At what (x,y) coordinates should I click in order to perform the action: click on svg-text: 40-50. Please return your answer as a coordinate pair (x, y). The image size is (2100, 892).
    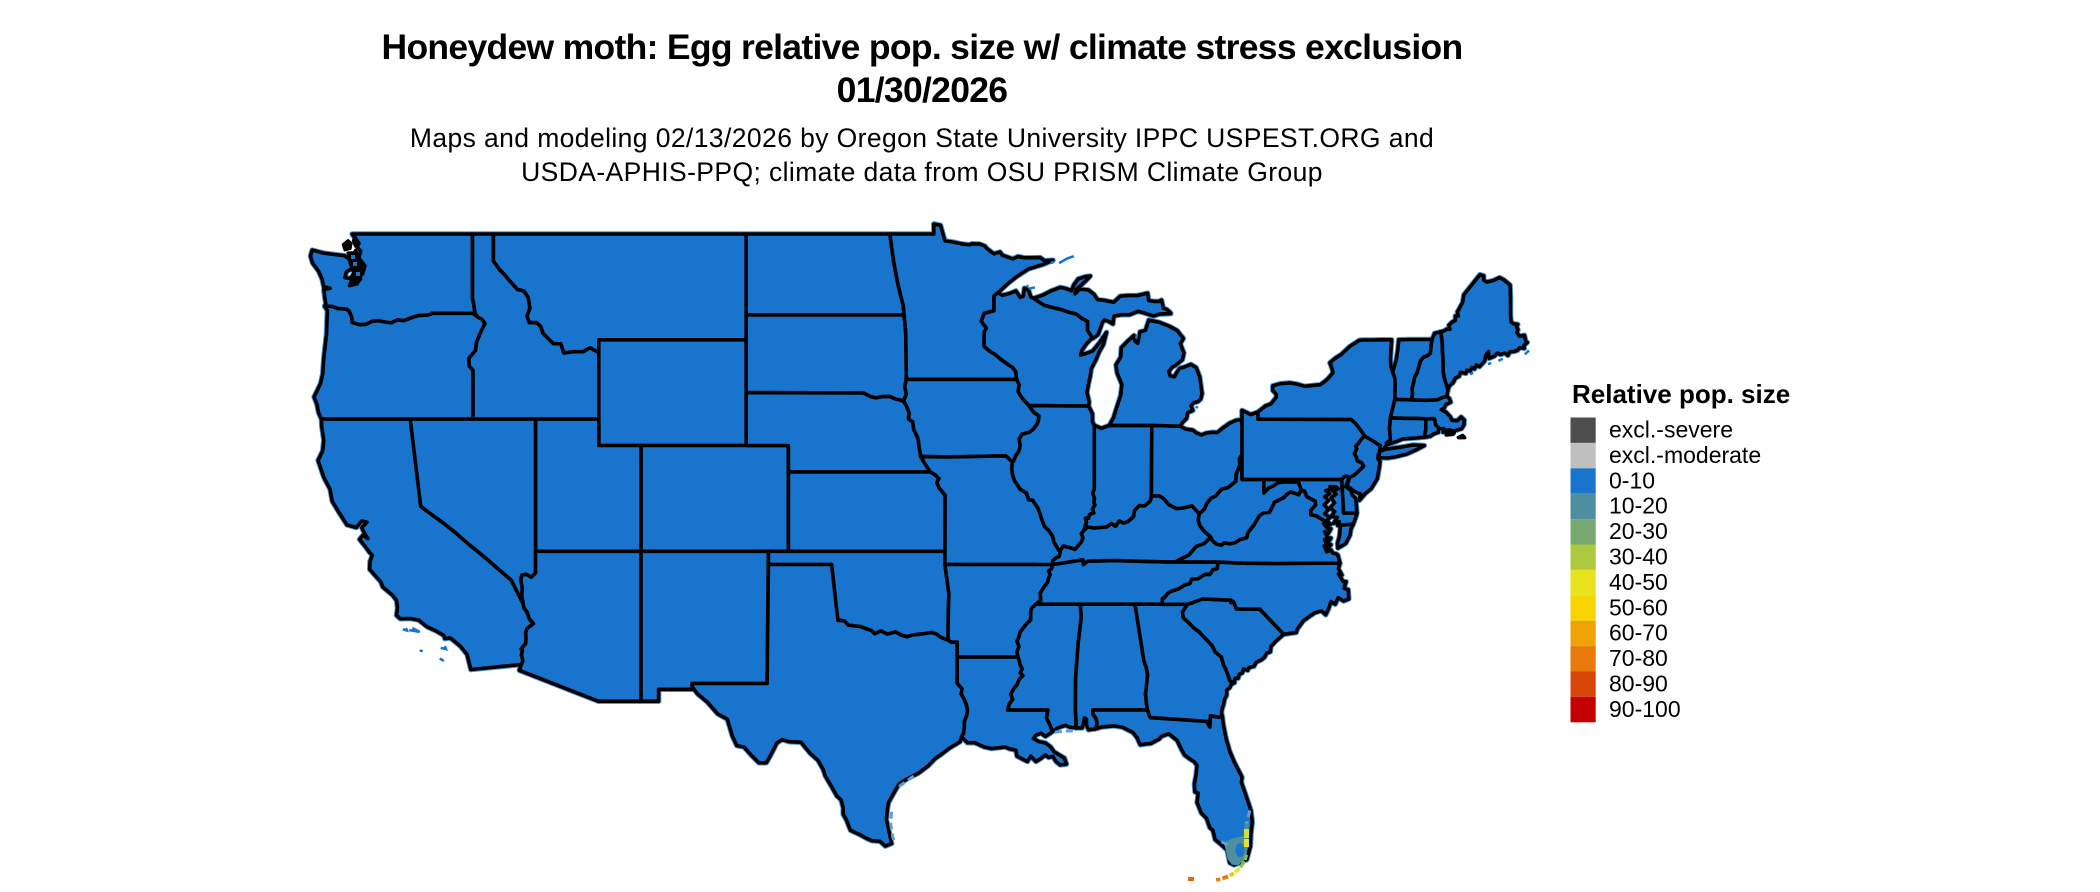
    Looking at the image, I should click on (1638, 582).